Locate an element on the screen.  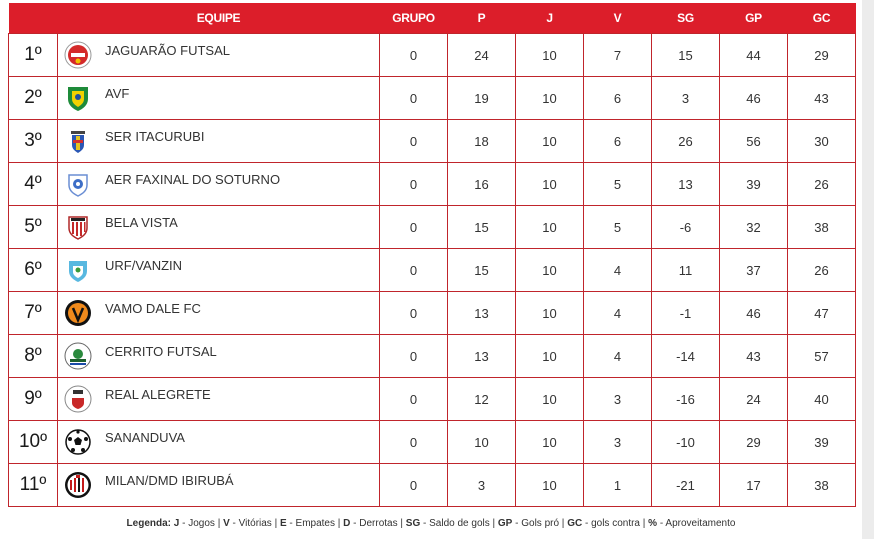
p-cell: 12 is located at coordinates (481, 399).